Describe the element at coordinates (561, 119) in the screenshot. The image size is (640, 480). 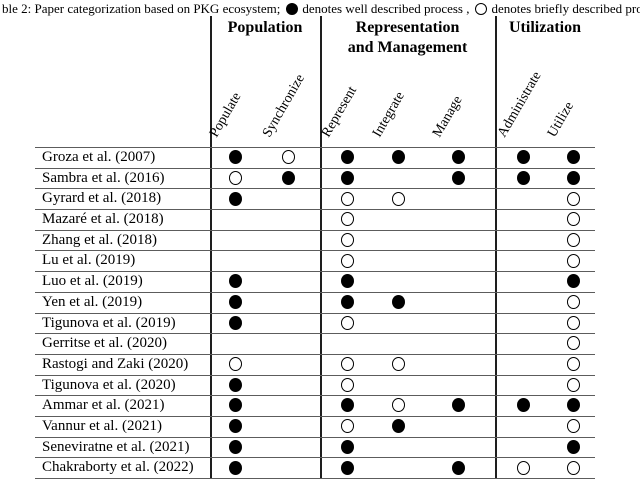
I see `column-header-utilize: Utilize` at that location.